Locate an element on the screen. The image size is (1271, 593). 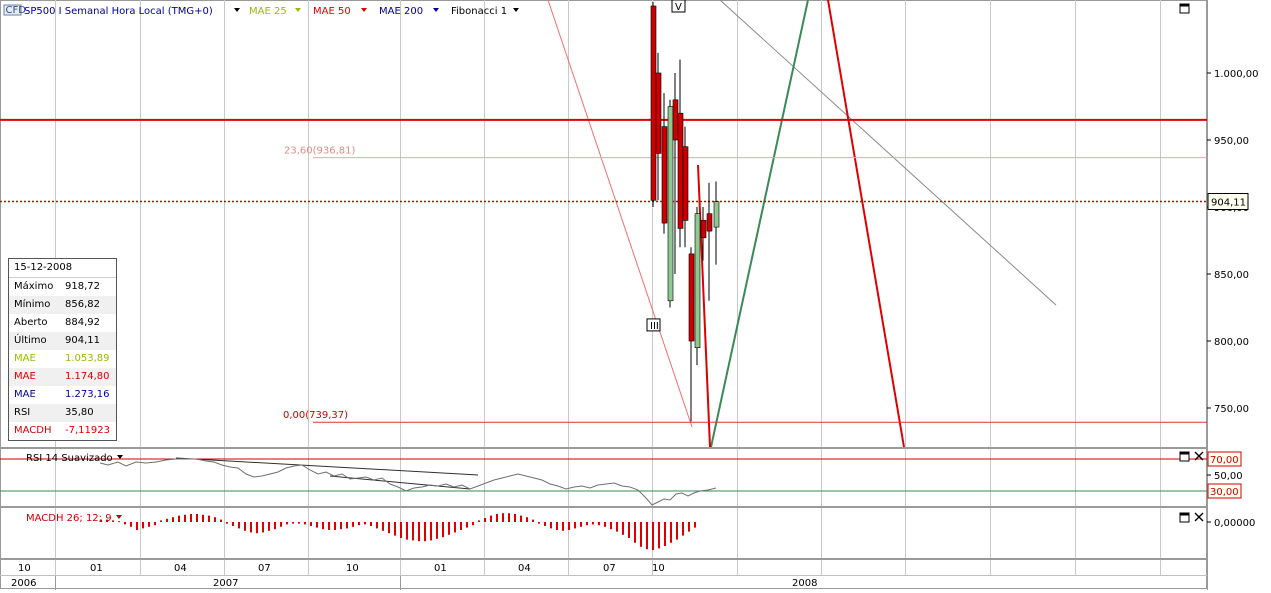
macd-dropdown-icon is located at coordinates (119, 517).